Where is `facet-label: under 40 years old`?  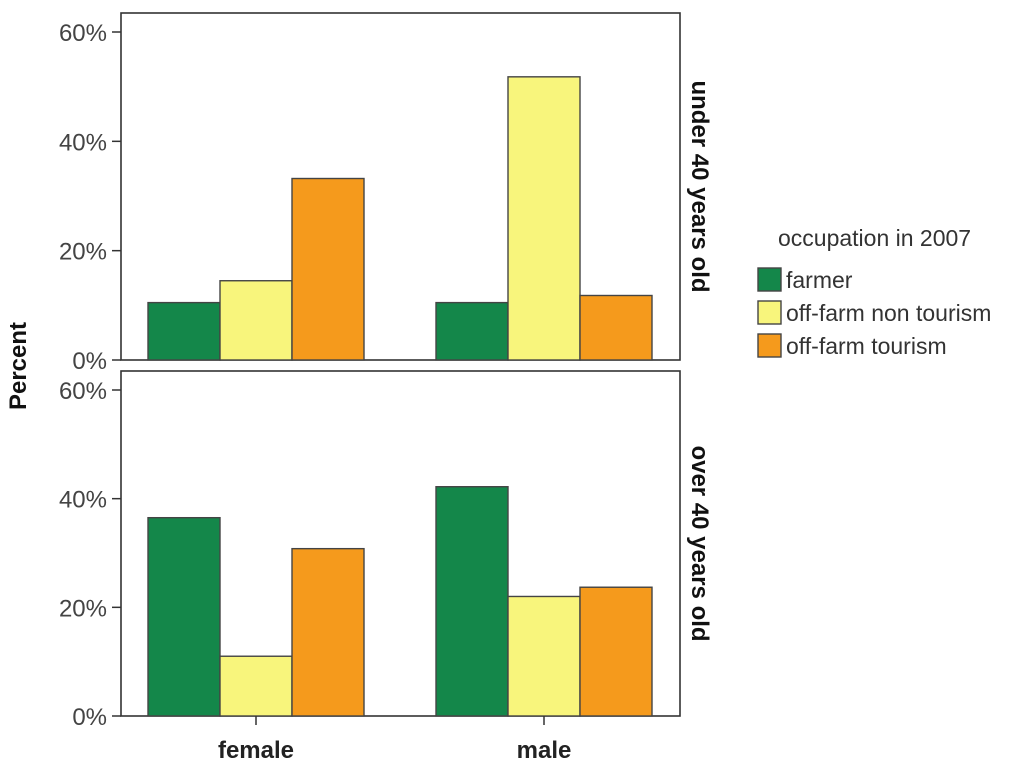 facet-label: under 40 years old is located at coordinates (699, 186).